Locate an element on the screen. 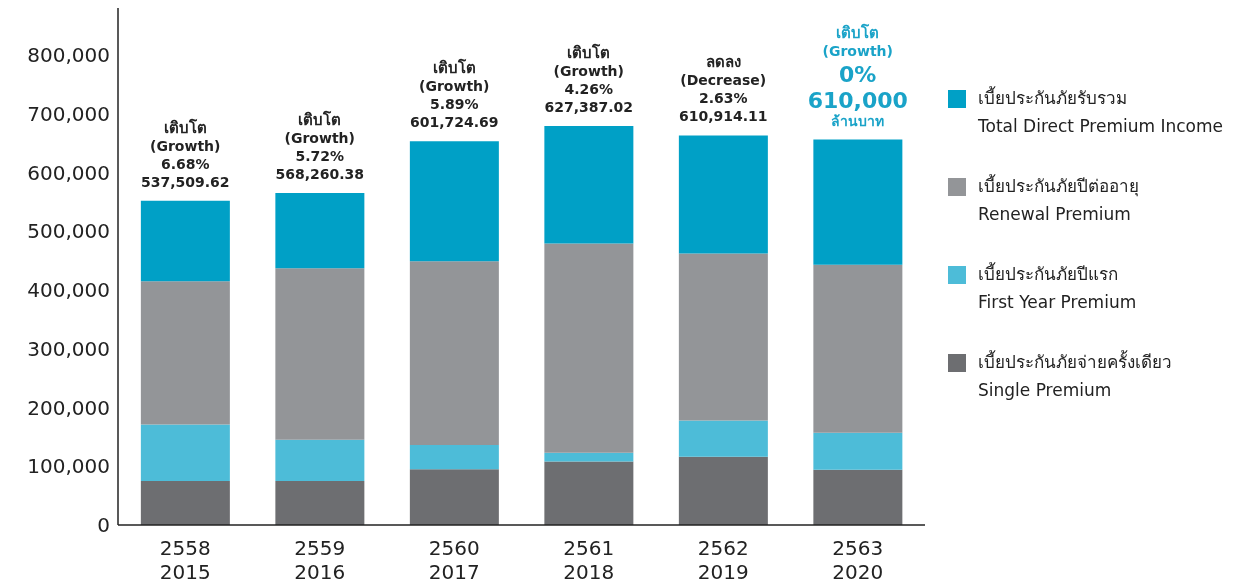 The height and width of the screenshot is (588, 1238). legend-label: เบี้ยประกันภัยปีต่ออายุ Renewal Premium is located at coordinates (1058, 199).